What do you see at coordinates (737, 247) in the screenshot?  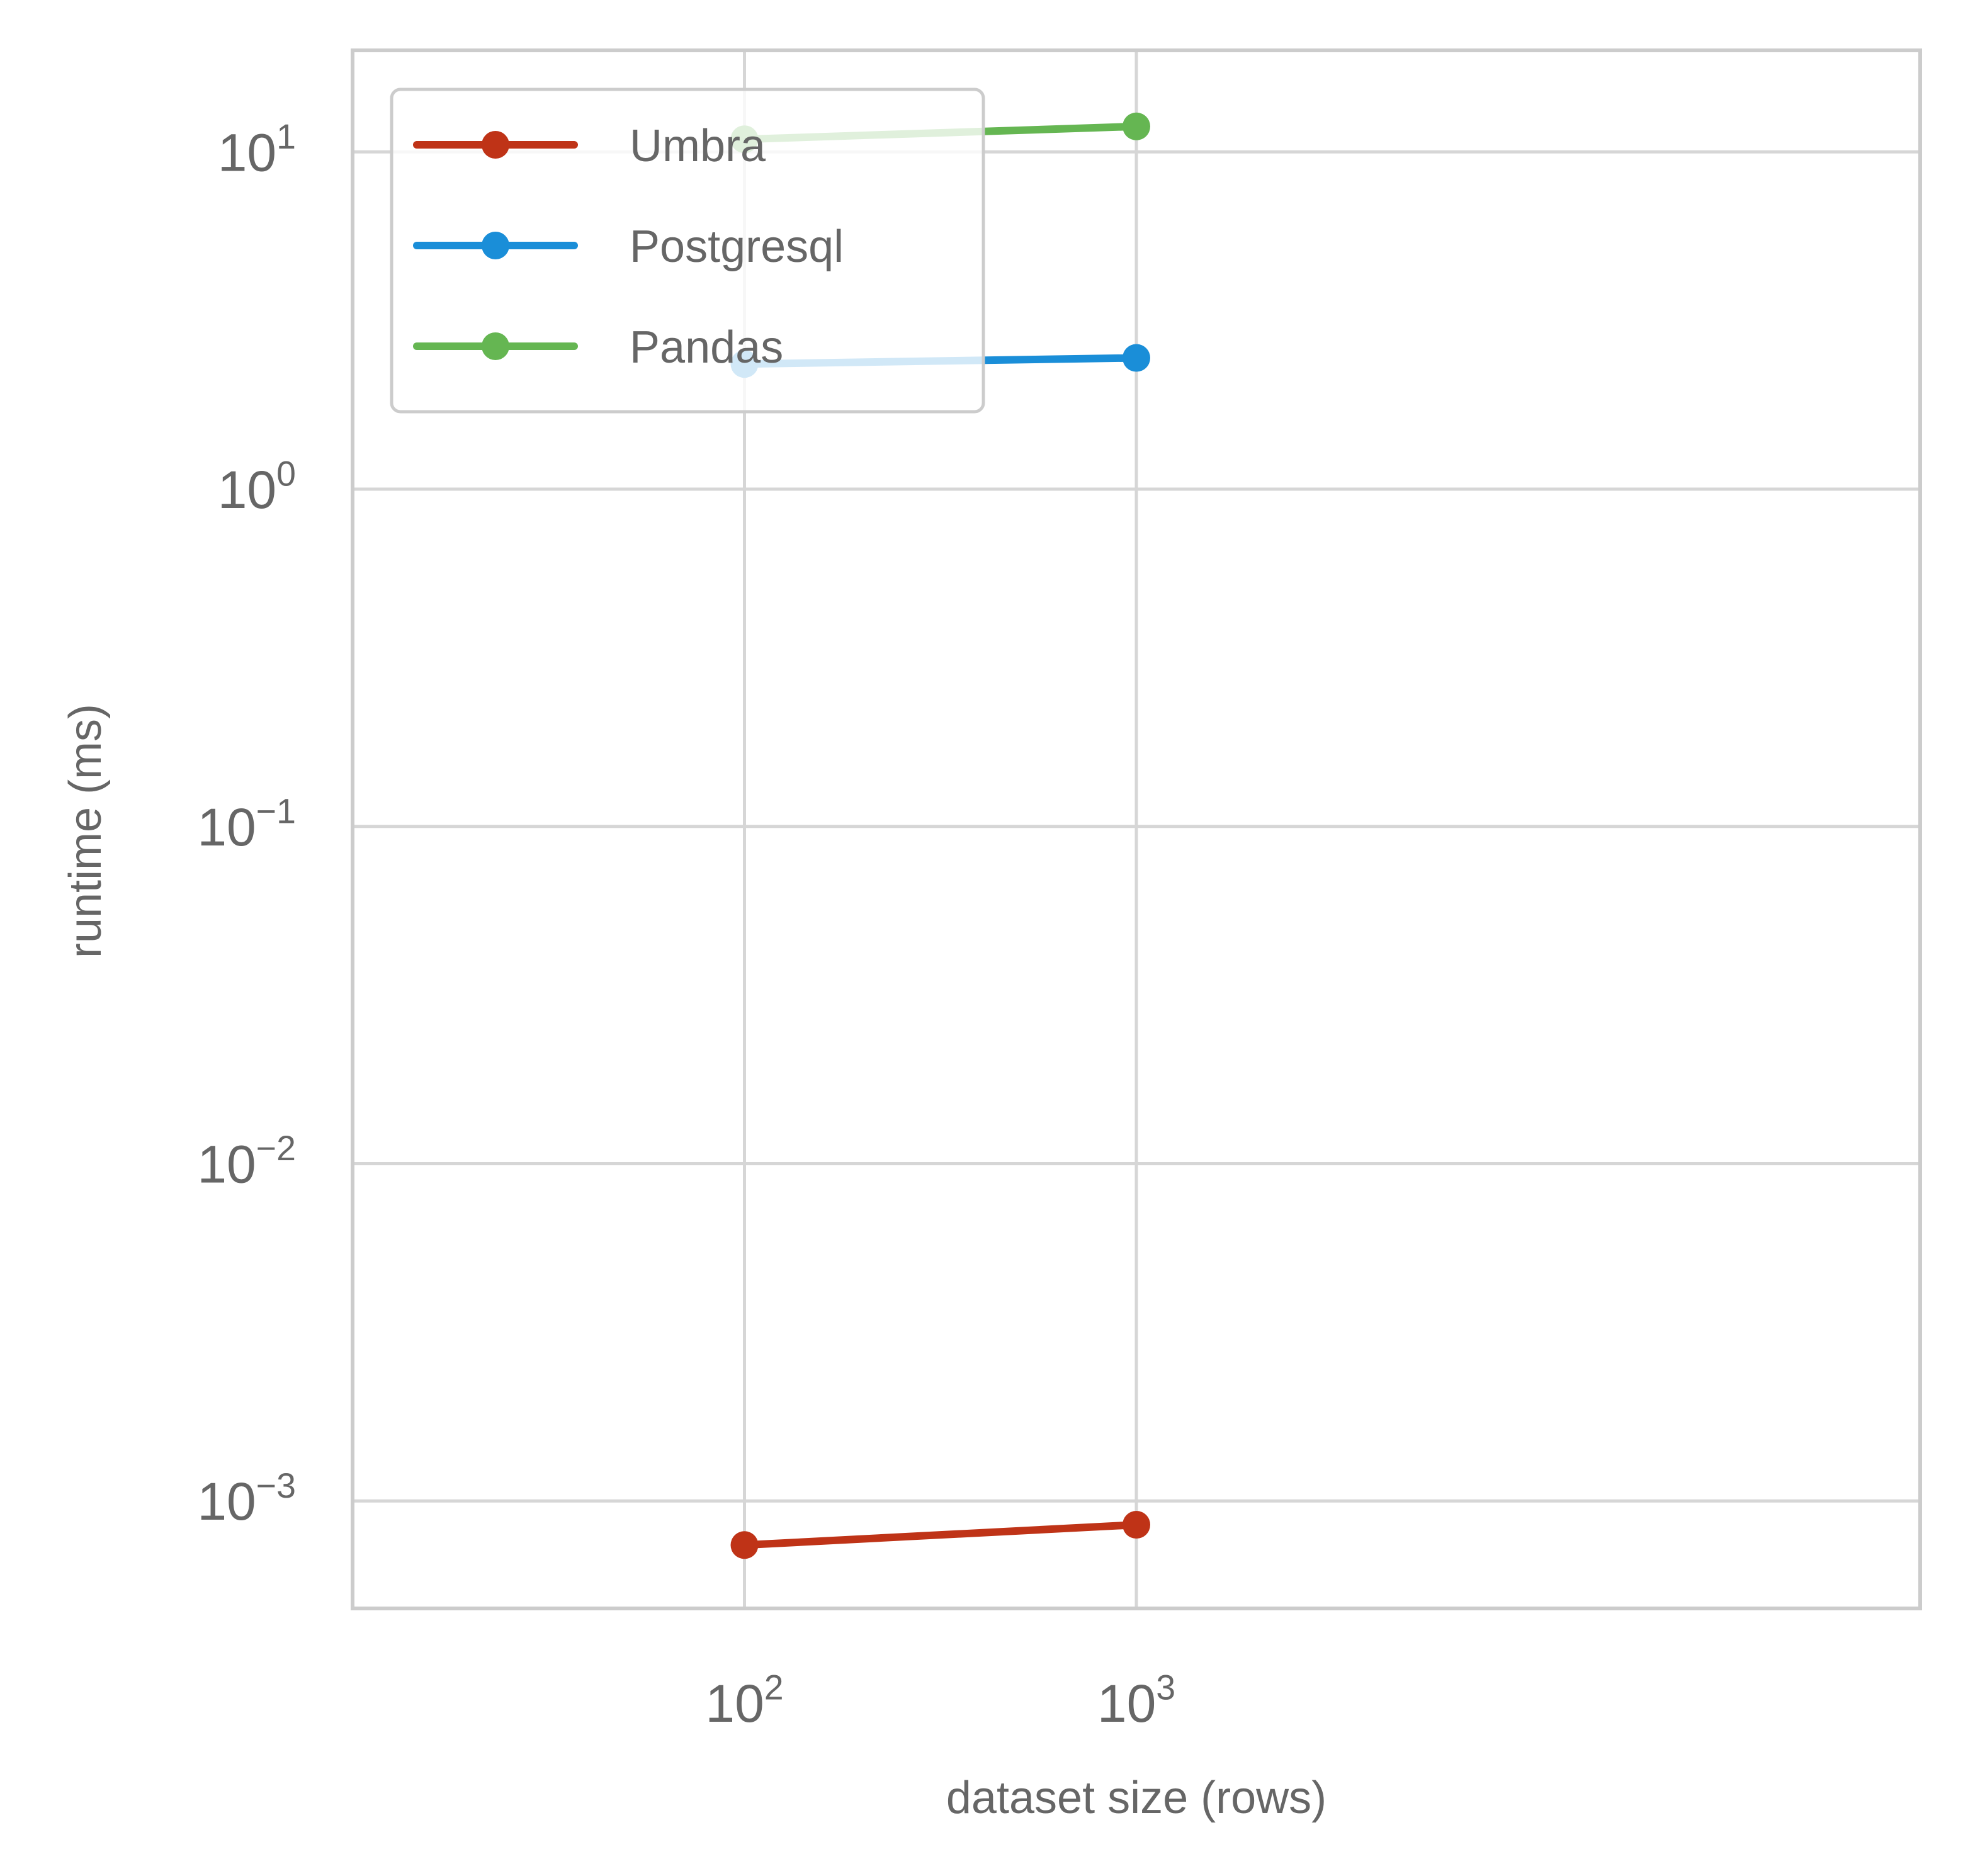 I see `legend-label-postgresql: Postgresql` at bounding box center [737, 247].